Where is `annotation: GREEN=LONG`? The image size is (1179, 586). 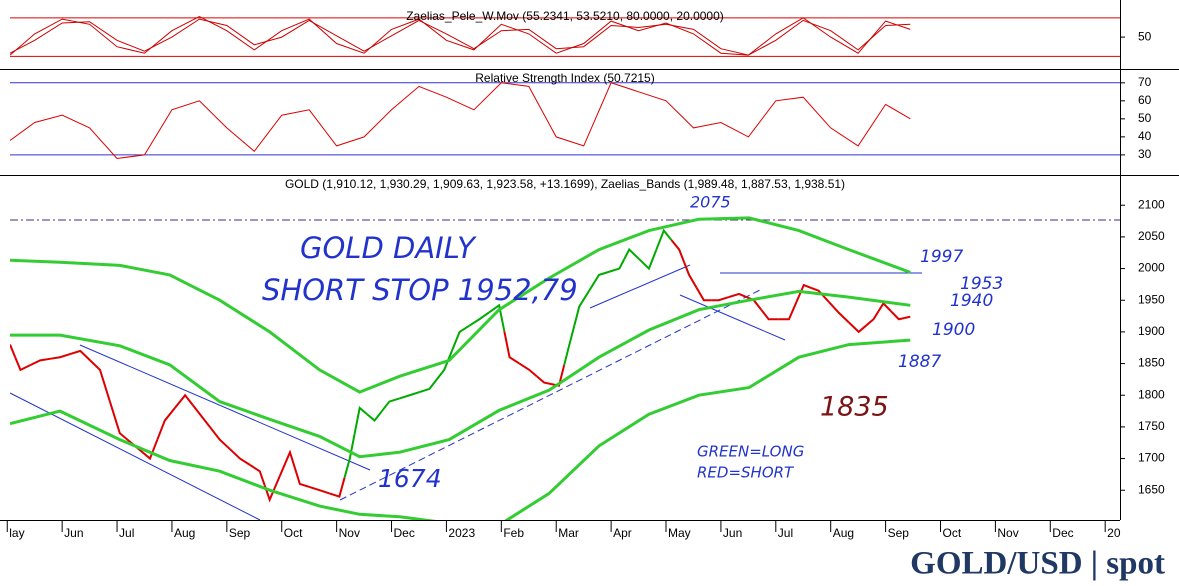
annotation: GREEN=LONG is located at coordinates (750, 452).